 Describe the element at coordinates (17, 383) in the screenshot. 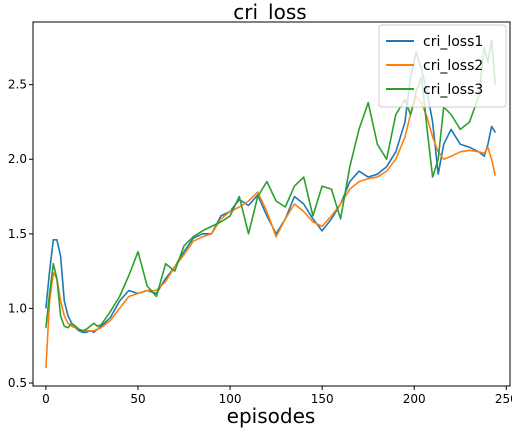

I see `y-tick-label: 0.5` at that location.